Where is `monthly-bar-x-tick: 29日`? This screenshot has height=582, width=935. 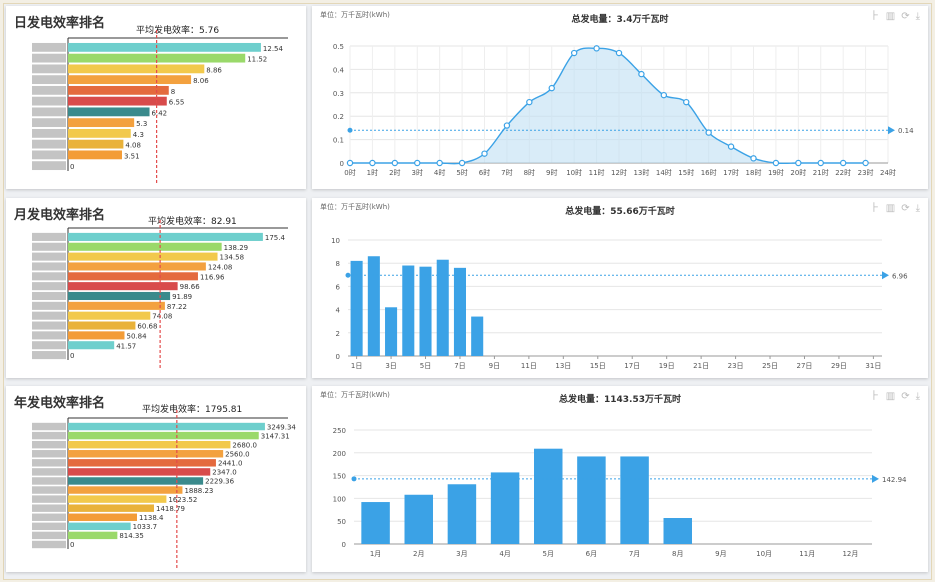 monthly-bar-x-tick: 29日 is located at coordinates (839, 366).